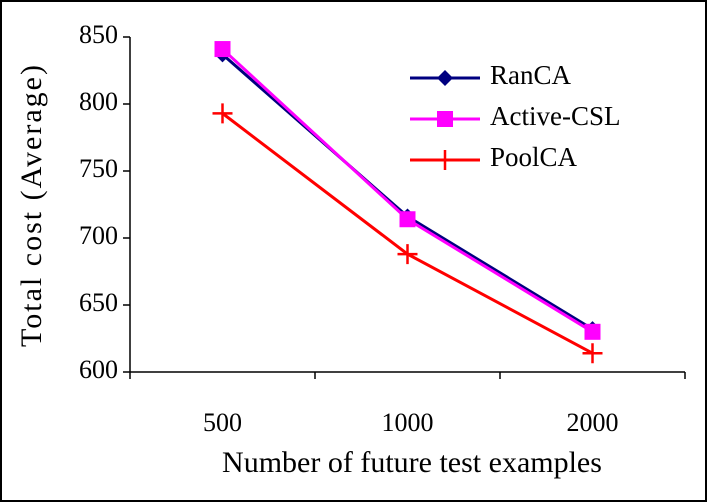  Describe the element at coordinates (593, 422) in the screenshot. I see `x-tick-label: 2000` at that location.